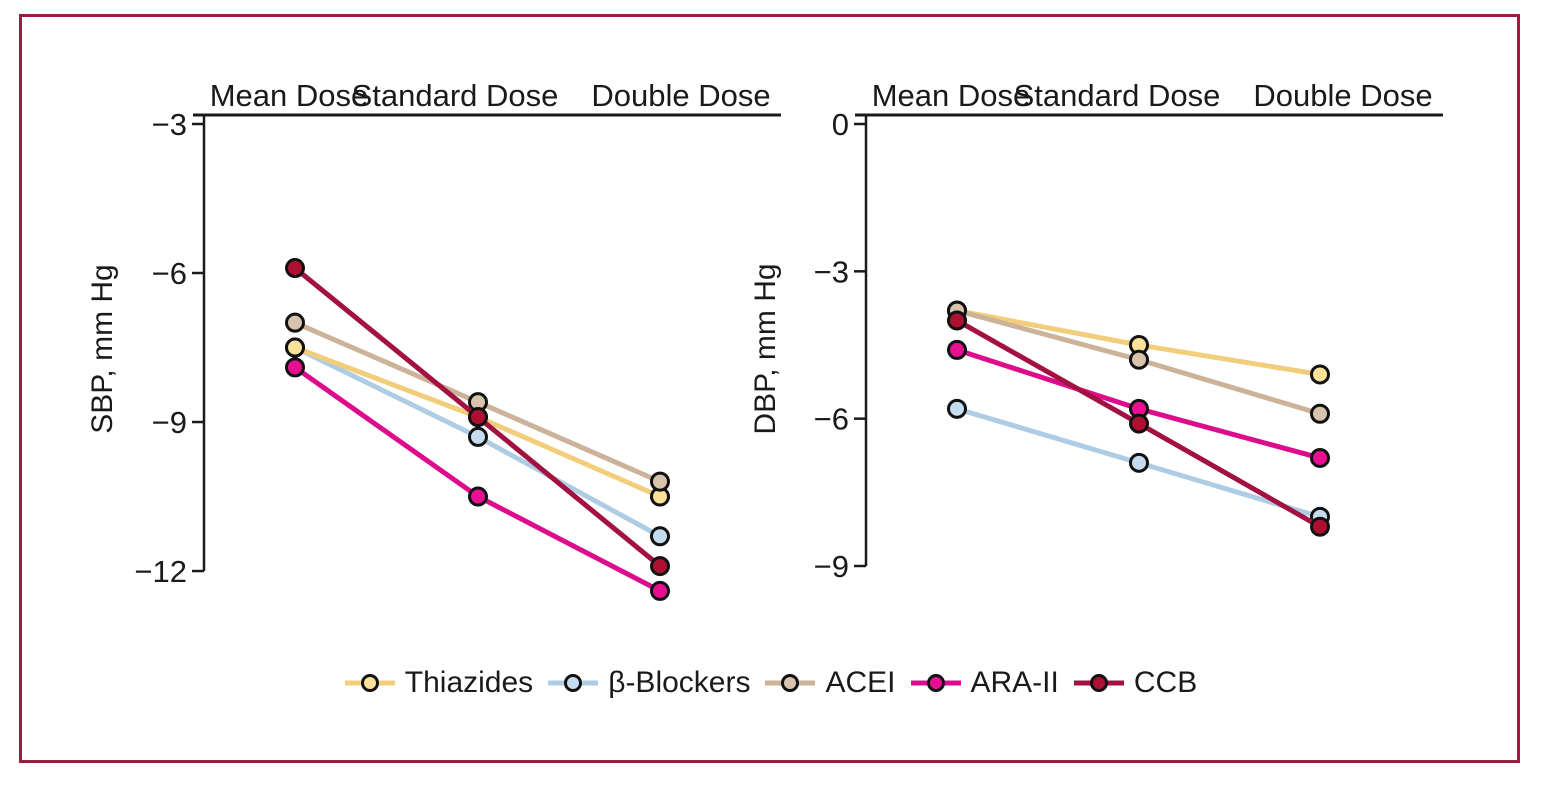 The height and width of the screenshot is (795, 1541). What do you see at coordinates (1098, 683) in the screenshot?
I see `ccb-line-marker-icon` at bounding box center [1098, 683].